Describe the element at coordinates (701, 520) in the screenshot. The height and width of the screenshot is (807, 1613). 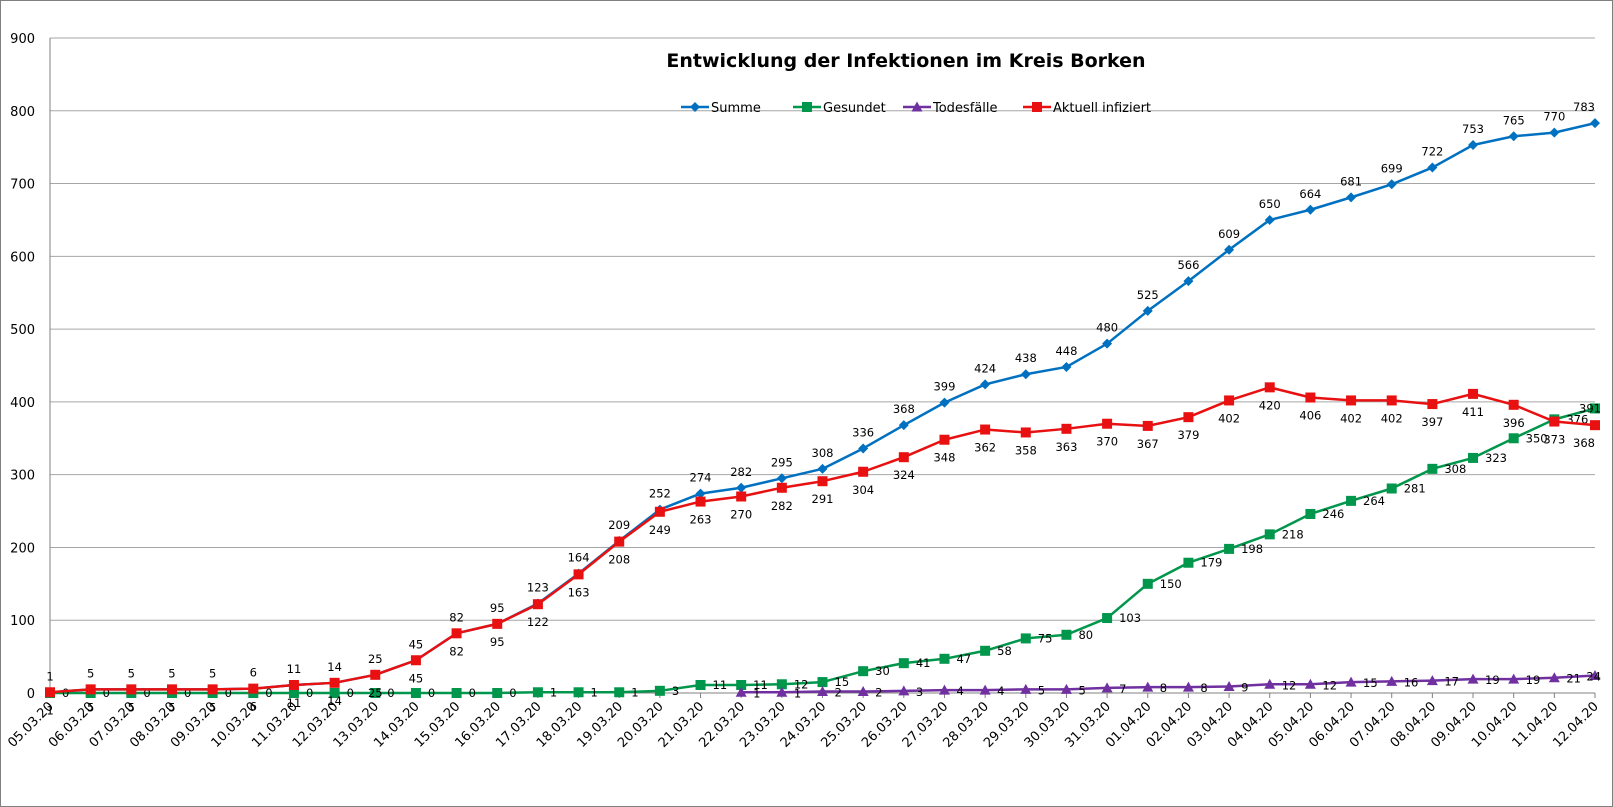
I see `data-label: 263` at that location.